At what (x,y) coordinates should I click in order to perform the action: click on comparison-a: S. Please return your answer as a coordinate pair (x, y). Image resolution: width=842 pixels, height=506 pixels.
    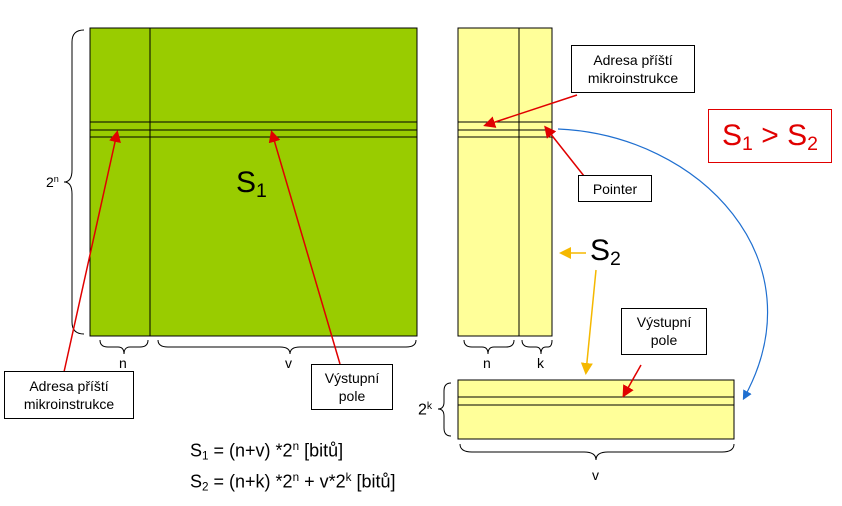
    Looking at the image, I should click on (732, 135).